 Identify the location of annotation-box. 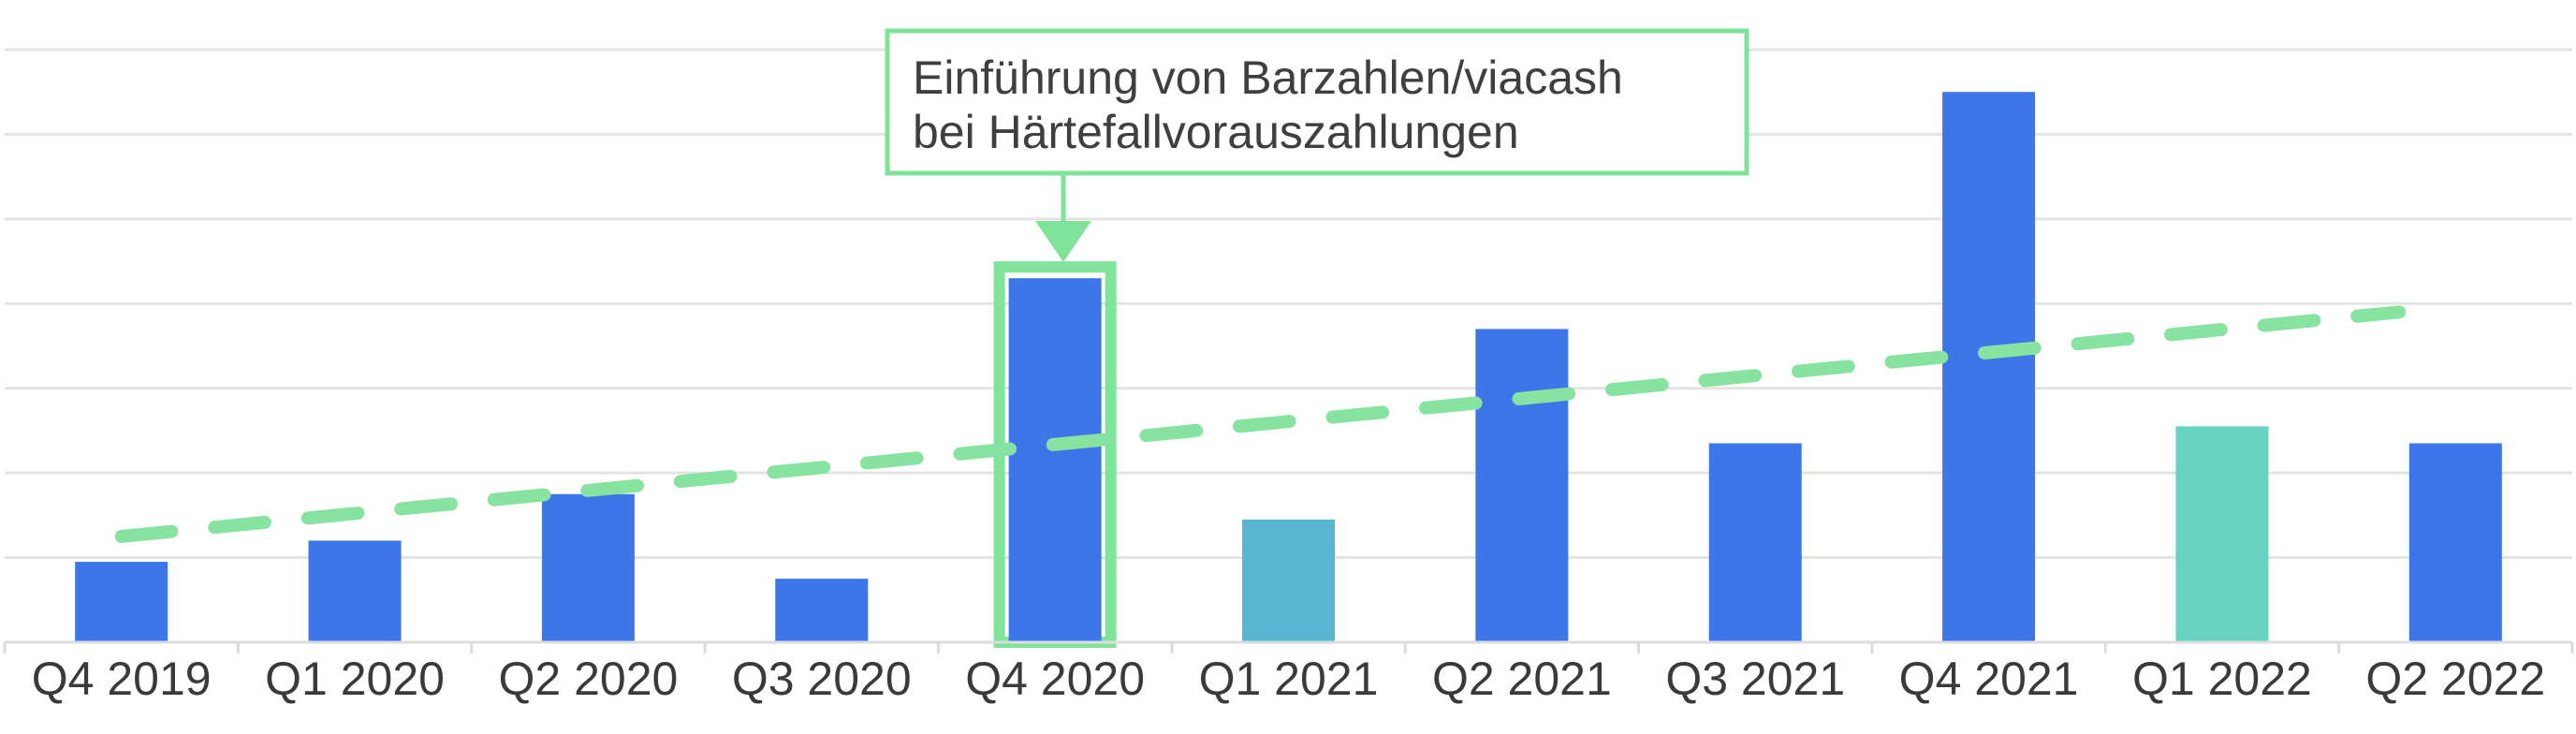
(1317, 102).